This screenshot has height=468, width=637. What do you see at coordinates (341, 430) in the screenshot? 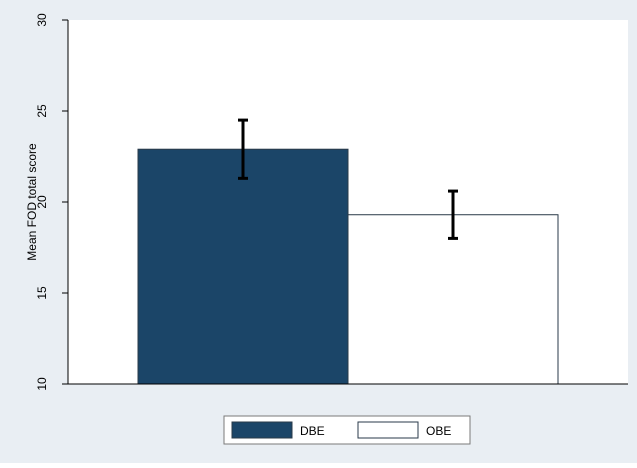
I see `legend-items: DBE OBE` at bounding box center [341, 430].